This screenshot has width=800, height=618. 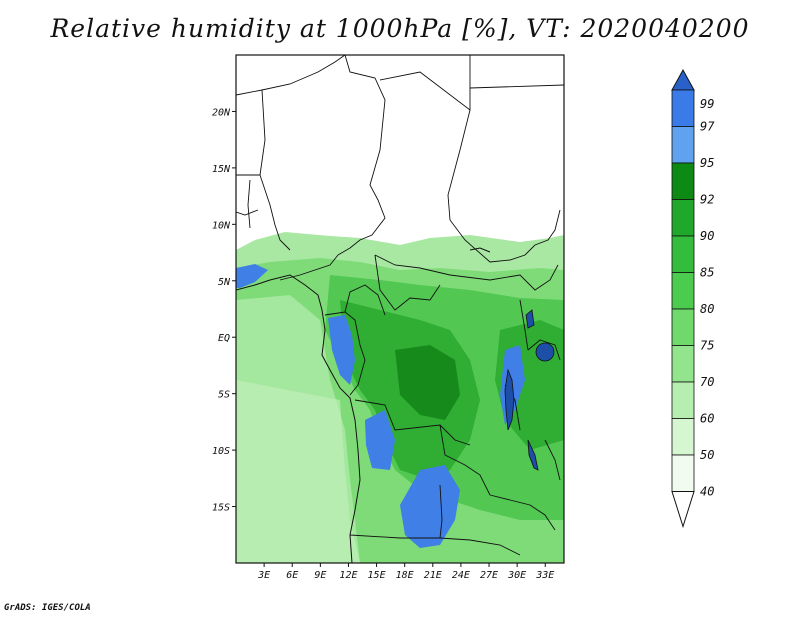 What do you see at coordinates (427, 382) in the screenshot?
I see `humidity-92-region` at bounding box center [427, 382].